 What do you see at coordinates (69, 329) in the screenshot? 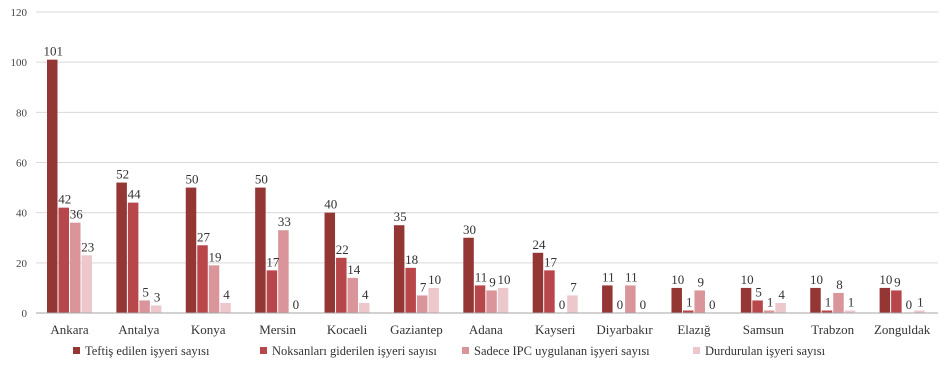
I see `category-label: Ankara` at bounding box center [69, 329].